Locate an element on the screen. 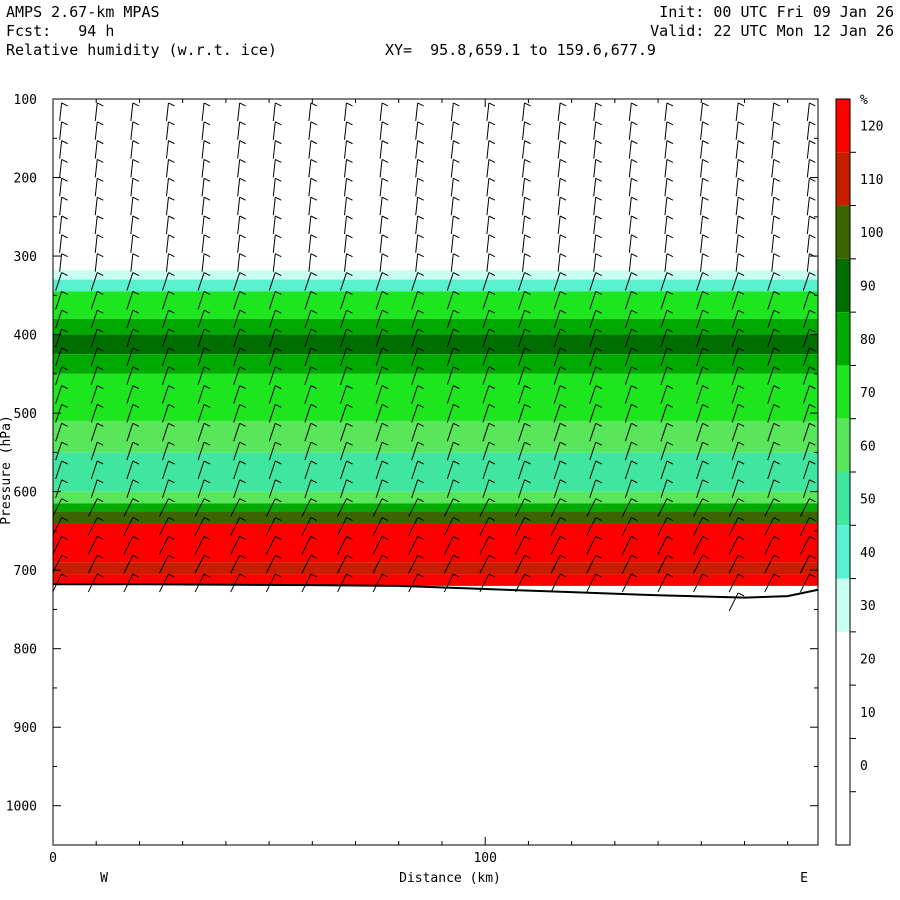 Image resolution: width=900 pixels, height=900 pixels. field-title: Relative humidity (w.r.t. ice) is located at coordinates (141, 50).